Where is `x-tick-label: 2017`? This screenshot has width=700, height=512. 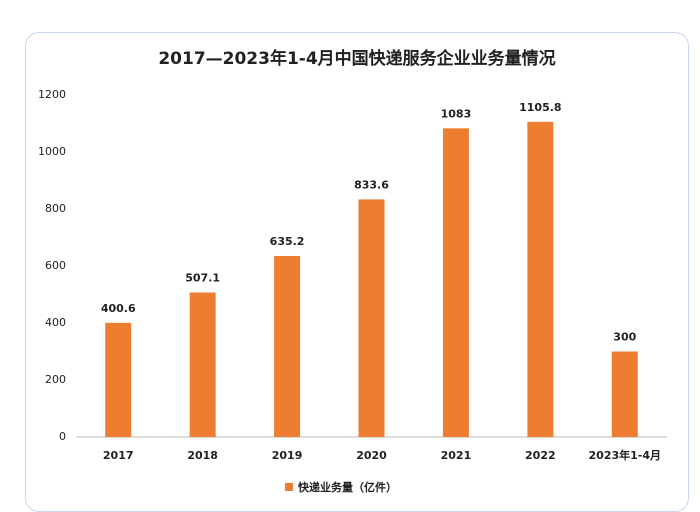
x-tick-label: 2017 is located at coordinates (118, 455).